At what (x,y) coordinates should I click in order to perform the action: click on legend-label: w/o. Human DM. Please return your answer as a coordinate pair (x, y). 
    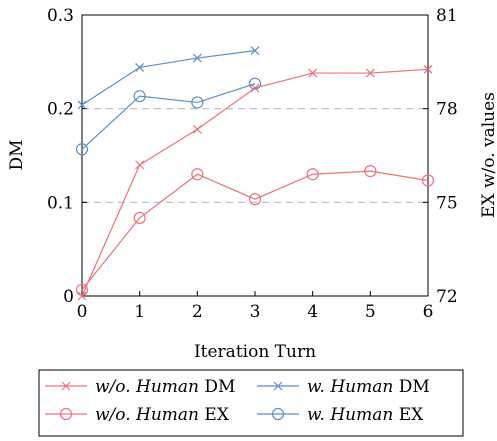
    Looking at the image, I should click on (165, 387).